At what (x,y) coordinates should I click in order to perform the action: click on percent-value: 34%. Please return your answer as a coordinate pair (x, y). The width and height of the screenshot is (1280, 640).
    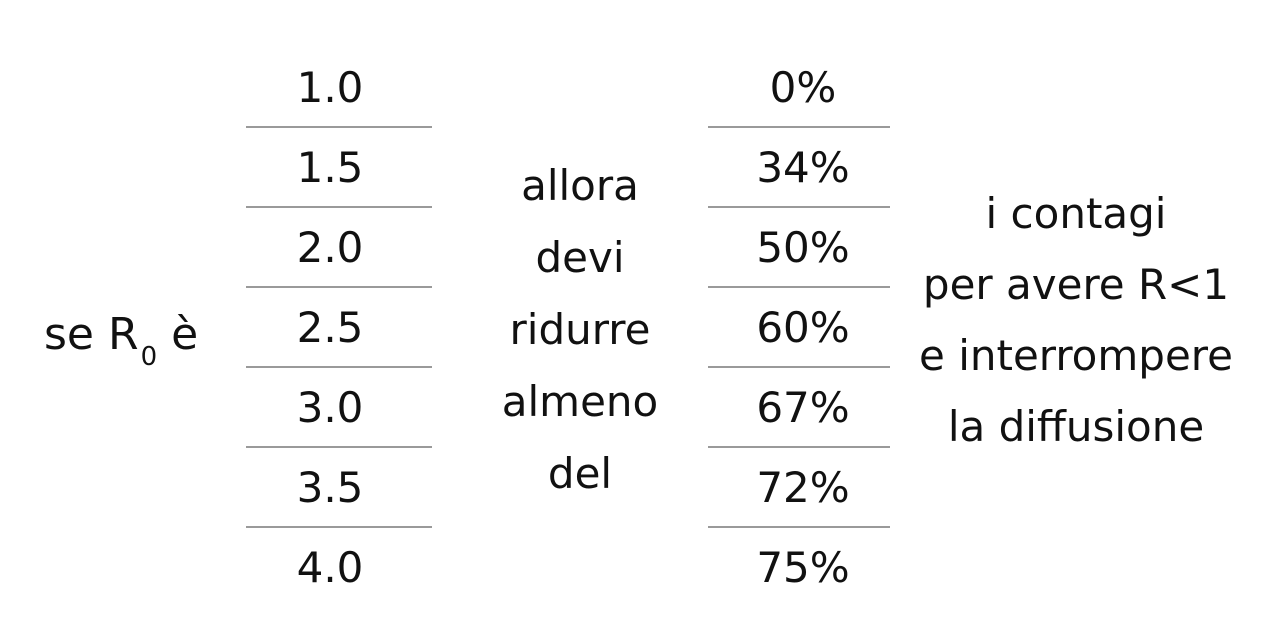
    Looking at the image, I should click on (799, 168).